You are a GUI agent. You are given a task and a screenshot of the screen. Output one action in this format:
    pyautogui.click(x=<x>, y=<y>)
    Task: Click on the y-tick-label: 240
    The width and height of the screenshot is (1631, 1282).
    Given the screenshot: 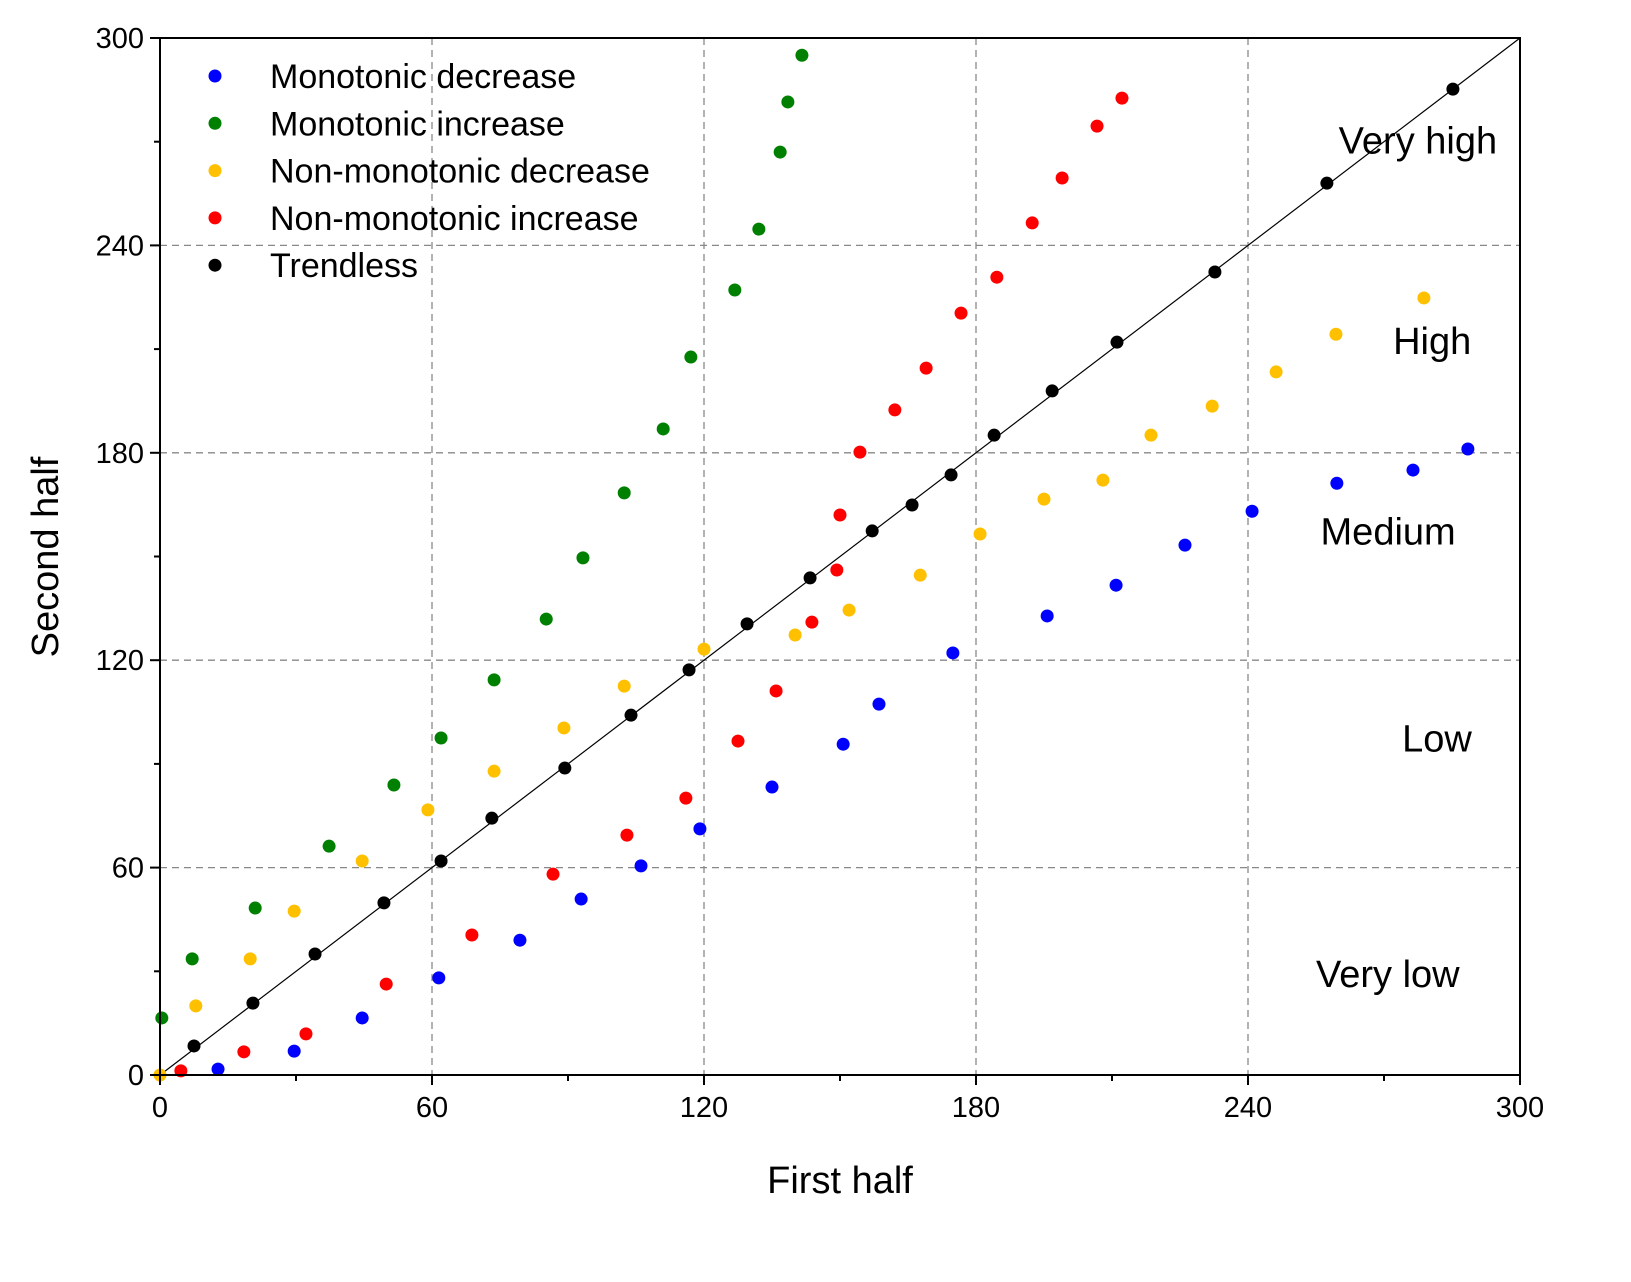 What is the action you would take?
    pyautogui.click(x=120, y=246)
    